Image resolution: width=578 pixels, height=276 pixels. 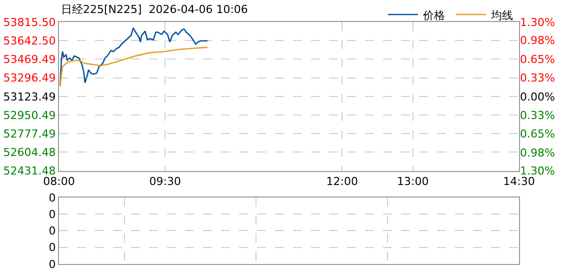 What do you see at coordinates (29, 153) in the screenshot?
I see `y-tick-label: 52604.48` at bounding box center [29, 153].